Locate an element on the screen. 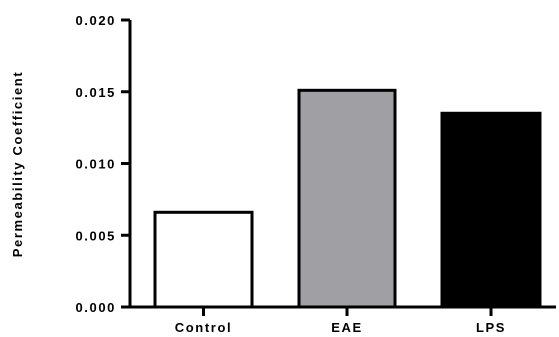  x-tick-label: EAE is located at coordinates (347, 327).